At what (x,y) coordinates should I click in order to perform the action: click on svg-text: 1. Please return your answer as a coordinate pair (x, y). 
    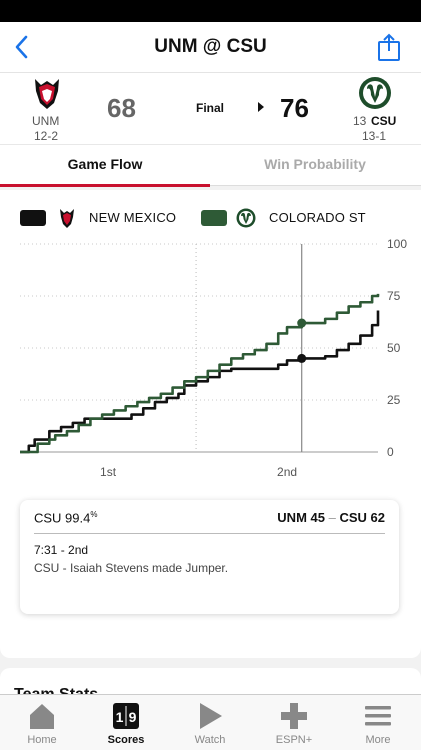
    Looking at the image, I should click on (120, 717).